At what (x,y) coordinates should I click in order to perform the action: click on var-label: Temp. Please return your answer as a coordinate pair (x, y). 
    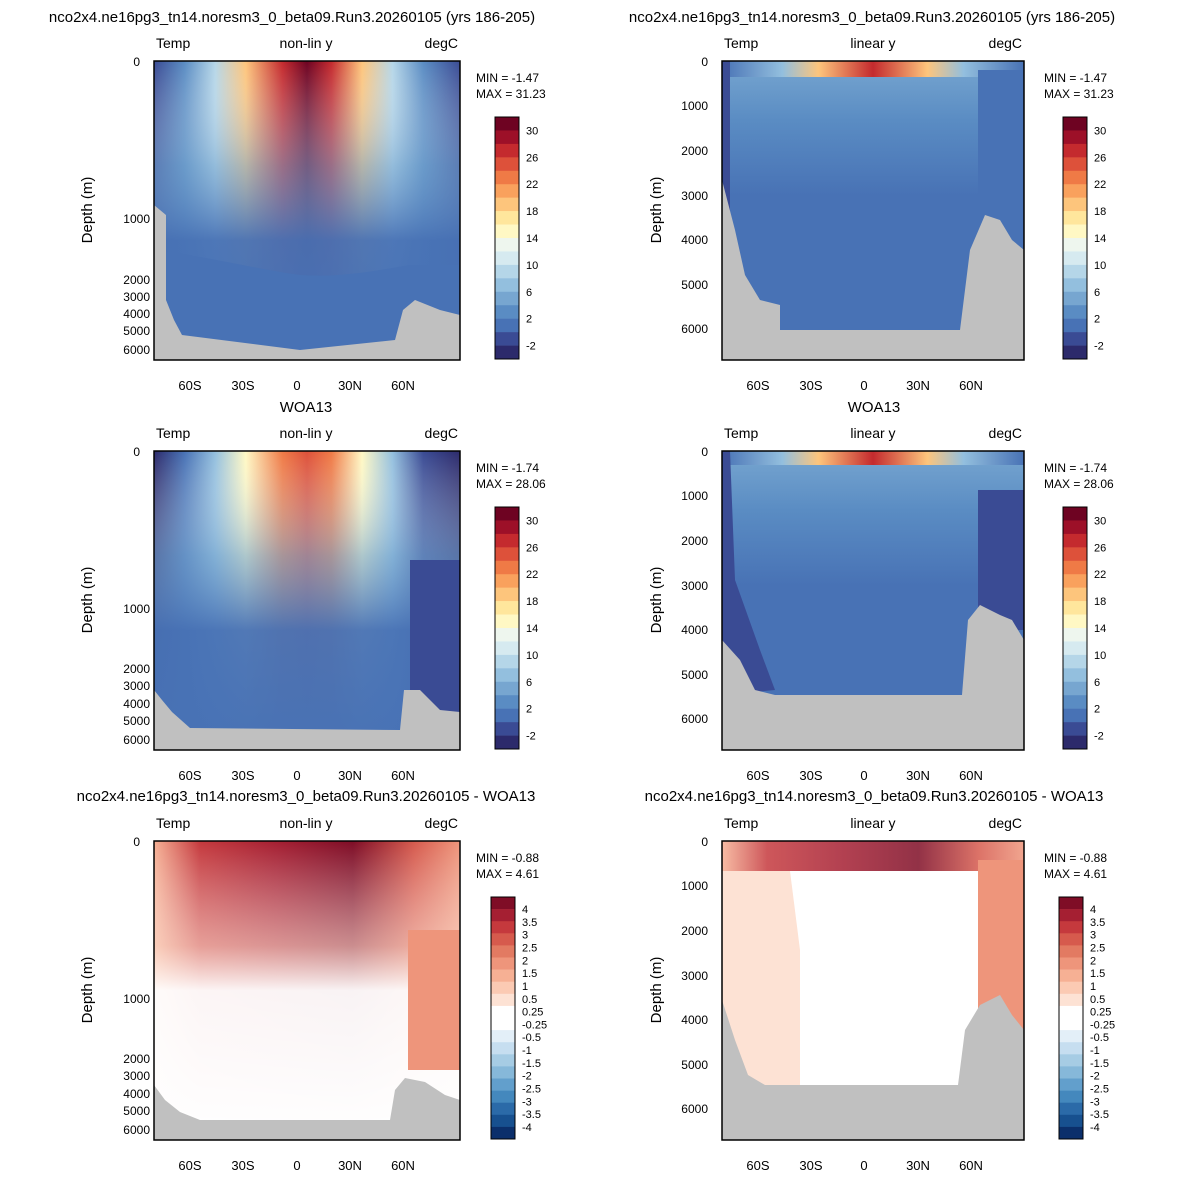
    Looking at the image, I should click on (741, 433).